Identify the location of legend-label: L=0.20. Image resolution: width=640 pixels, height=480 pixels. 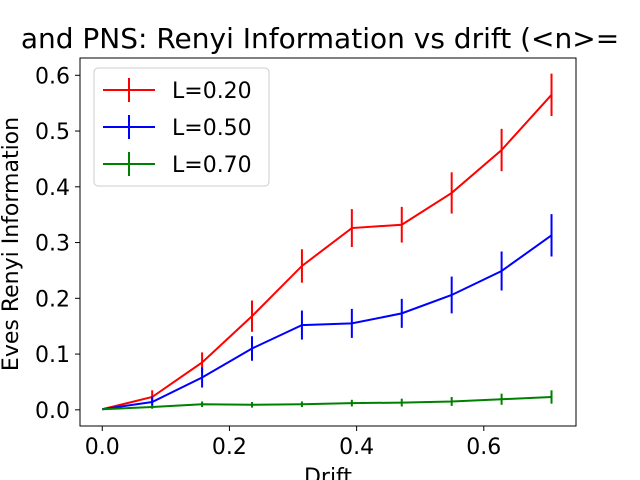
(212, 91).